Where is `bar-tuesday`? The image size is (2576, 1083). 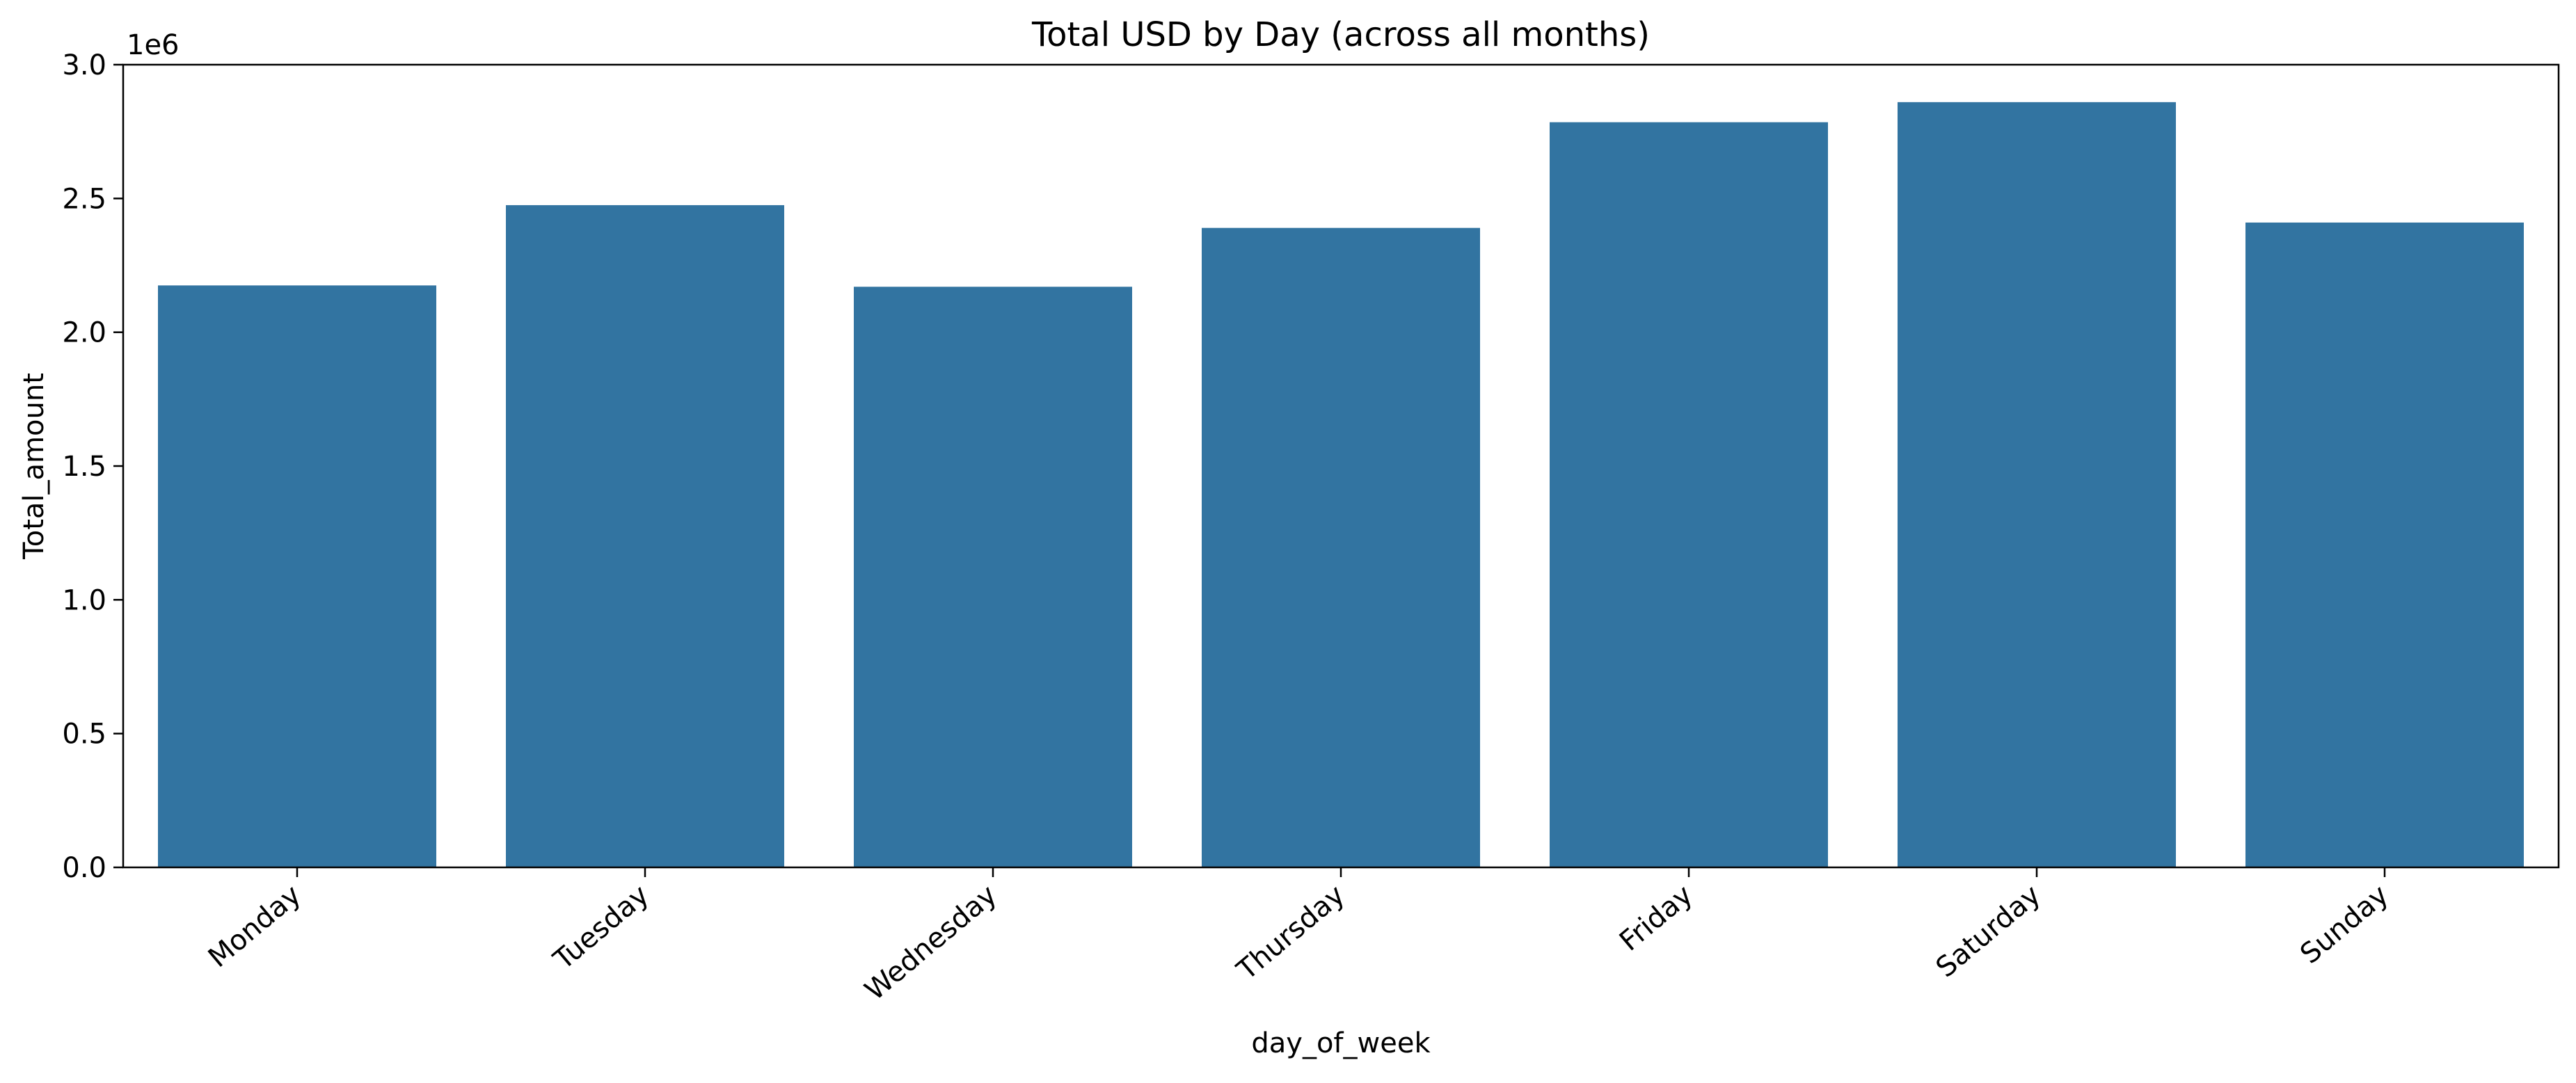 bar-tuesday is located at coordinates (645, 535).